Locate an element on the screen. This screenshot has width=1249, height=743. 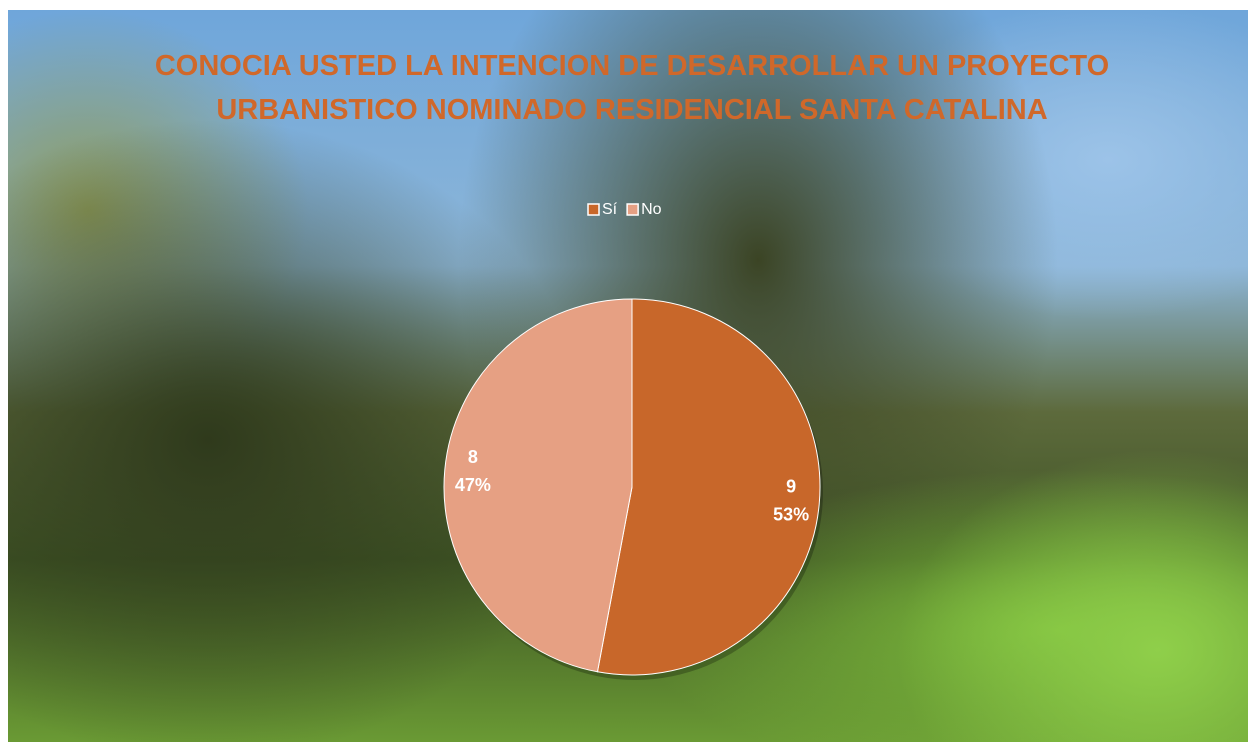
data-label-percent: 47% is located at coordinates (473, 485).